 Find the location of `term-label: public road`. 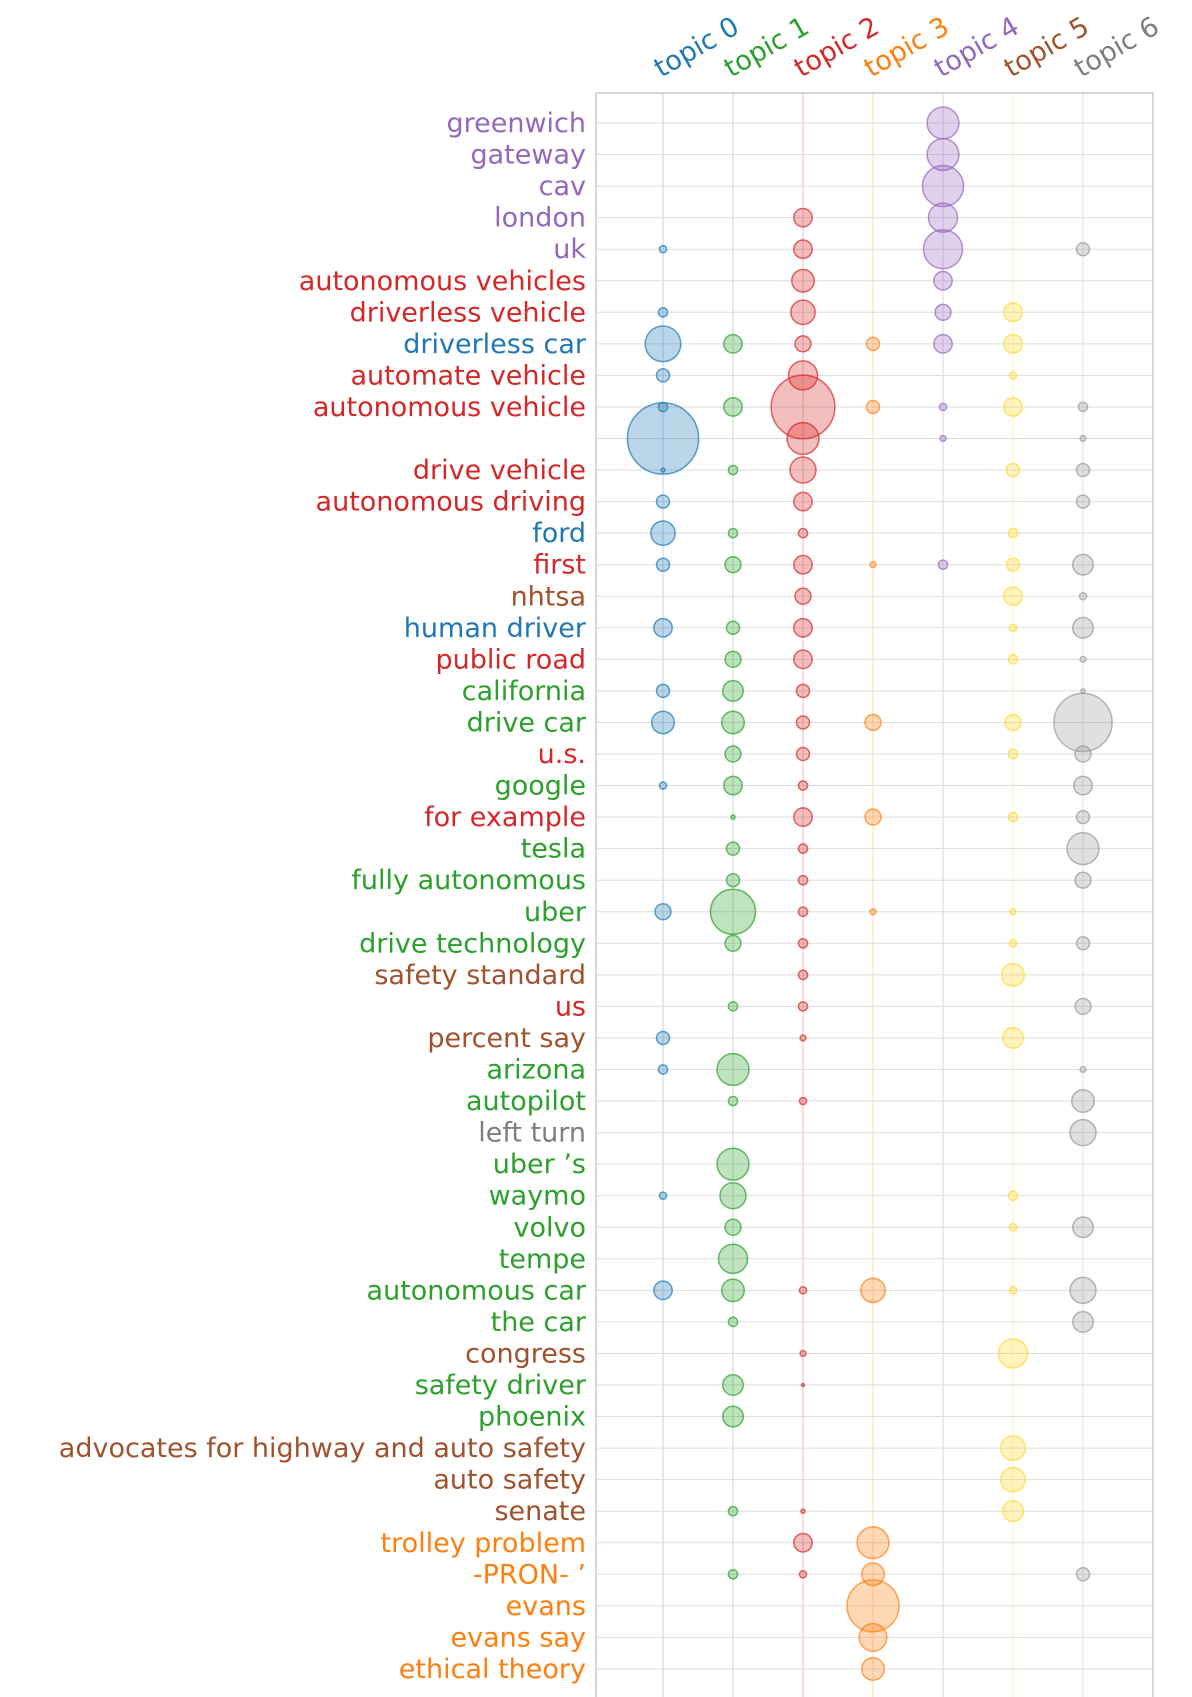

term-label: public road is located at coordinates (510, 659).